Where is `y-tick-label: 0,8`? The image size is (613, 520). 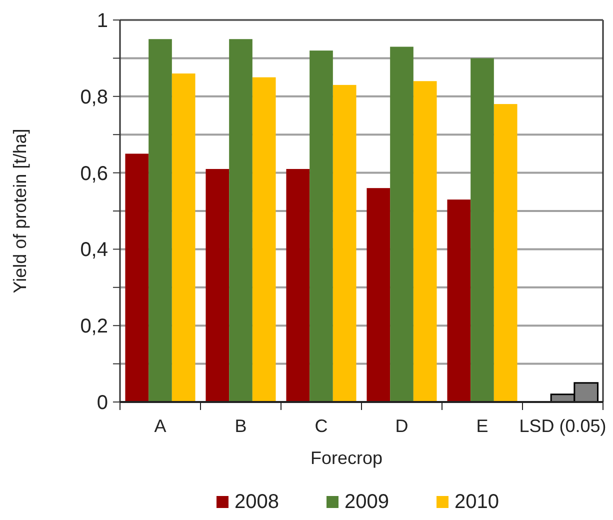 y-tick-label: 0,8 is located at coordinates (94, 97).